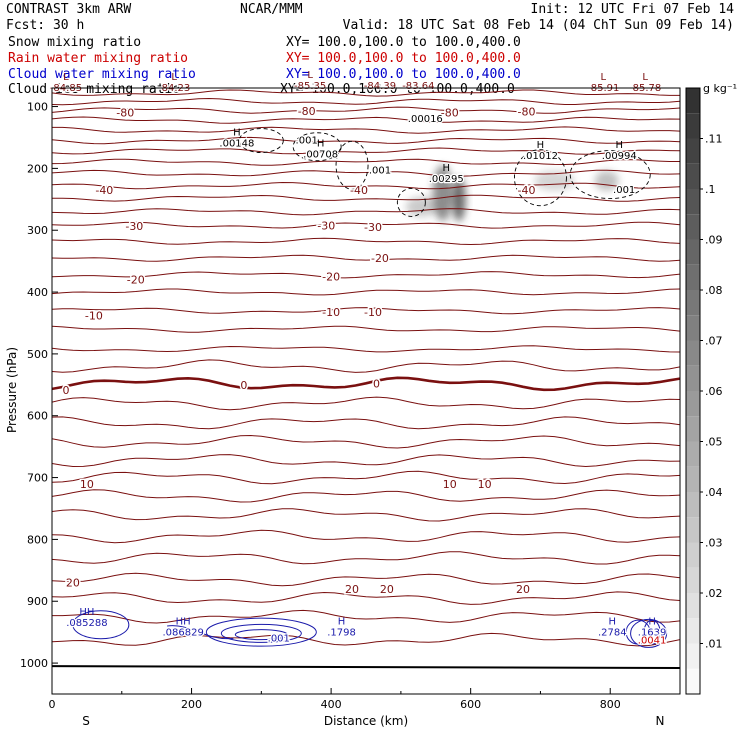  I want to click on colorbar-label: .02, so click(714, 593).